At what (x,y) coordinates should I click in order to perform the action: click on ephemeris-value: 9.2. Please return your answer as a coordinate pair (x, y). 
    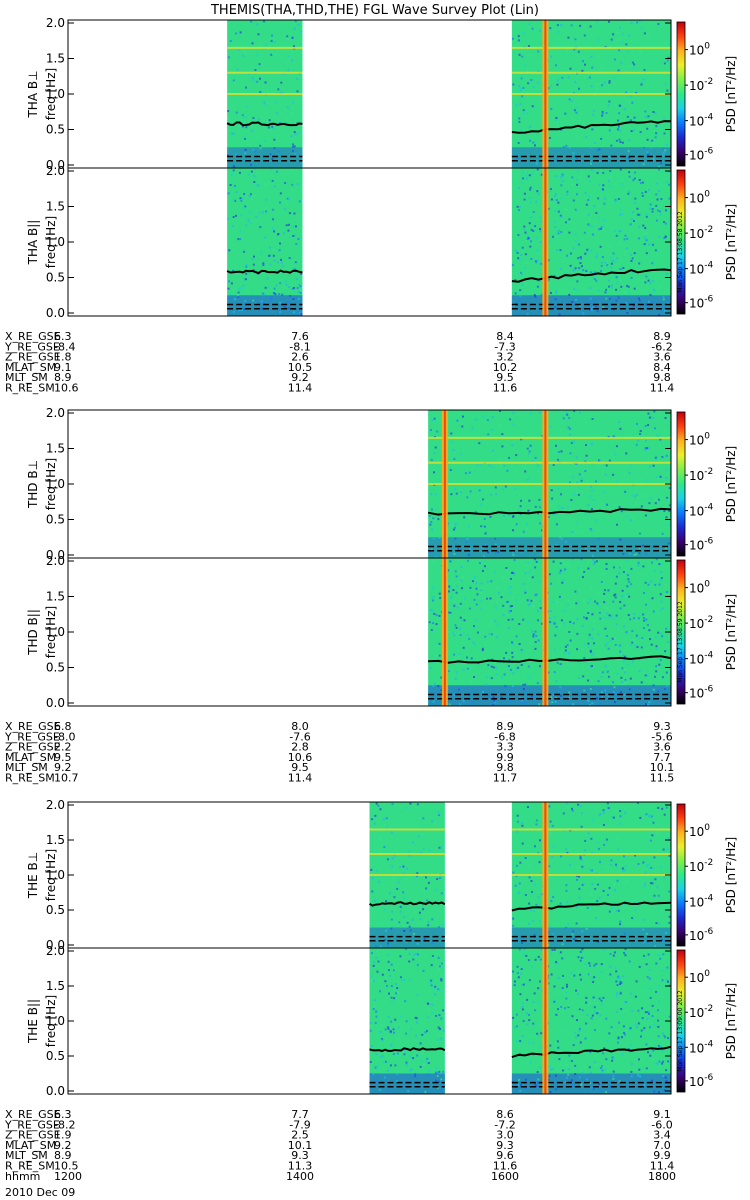
    Looking at the image, I should click on (63, 1145).